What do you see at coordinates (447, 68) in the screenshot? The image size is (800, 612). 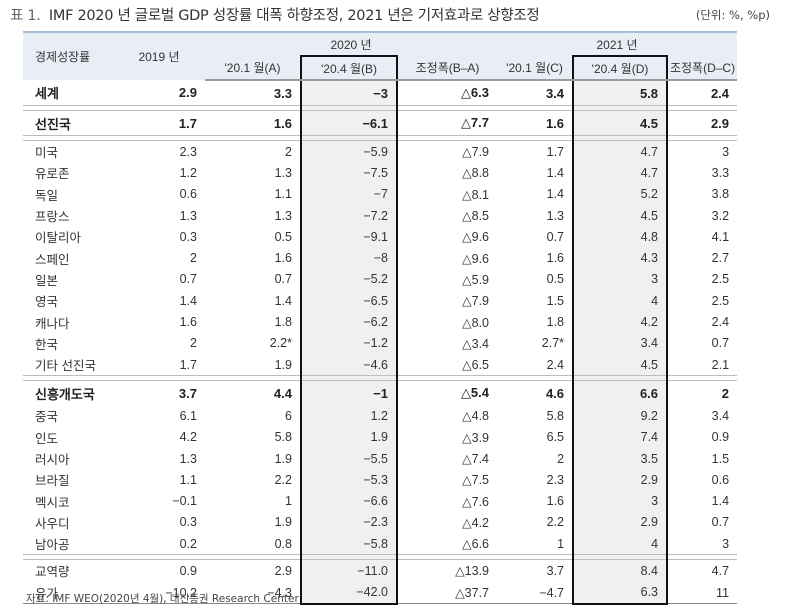 I see `header-col-b-a: 조정폭(B–A)` at bounding box center [447, 68].